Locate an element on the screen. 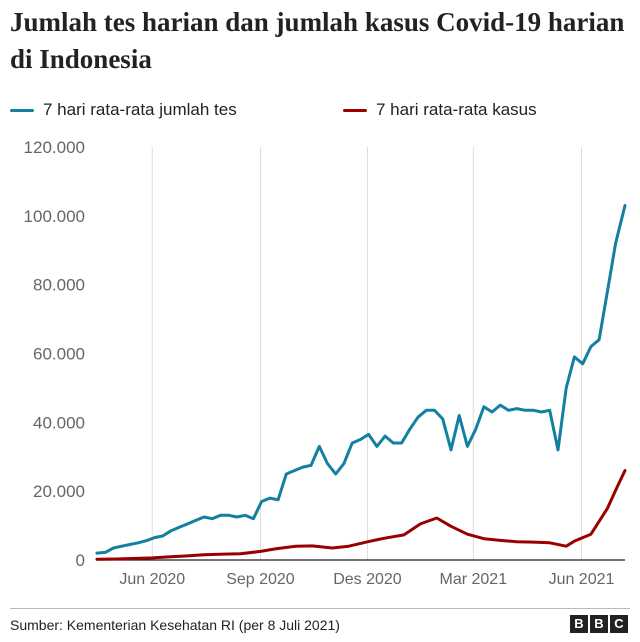 The height and width of the screenshot is (642, 640). legend-swatch-cases is located at coordinates (355, 110).